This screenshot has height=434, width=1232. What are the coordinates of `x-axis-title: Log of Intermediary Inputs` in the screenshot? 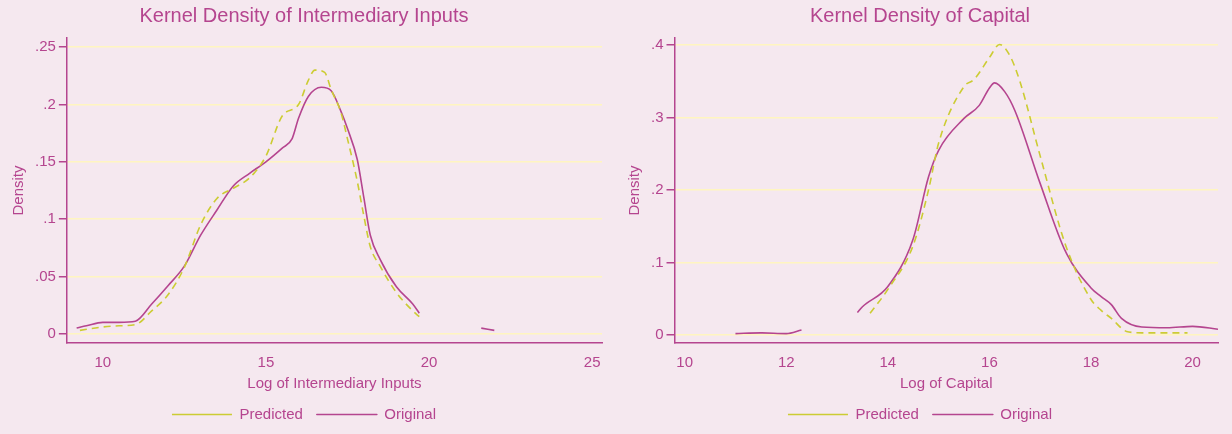 It's located at (334, 383).